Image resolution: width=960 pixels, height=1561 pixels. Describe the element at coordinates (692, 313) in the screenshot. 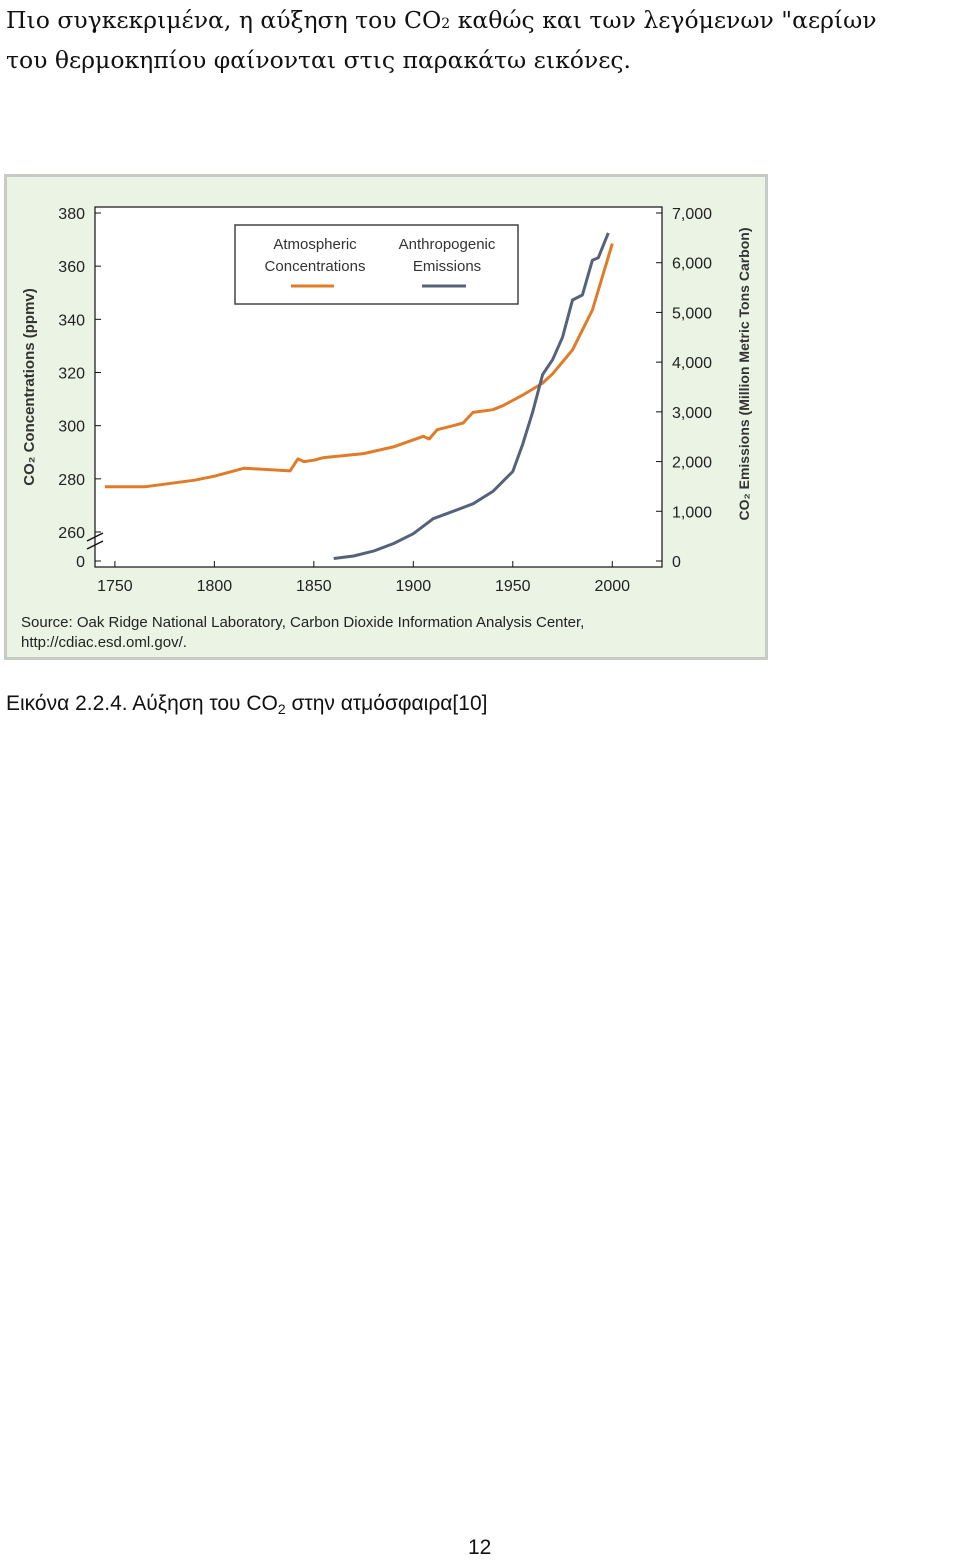

I see `y-right-tick-label: 5,000` at that location.